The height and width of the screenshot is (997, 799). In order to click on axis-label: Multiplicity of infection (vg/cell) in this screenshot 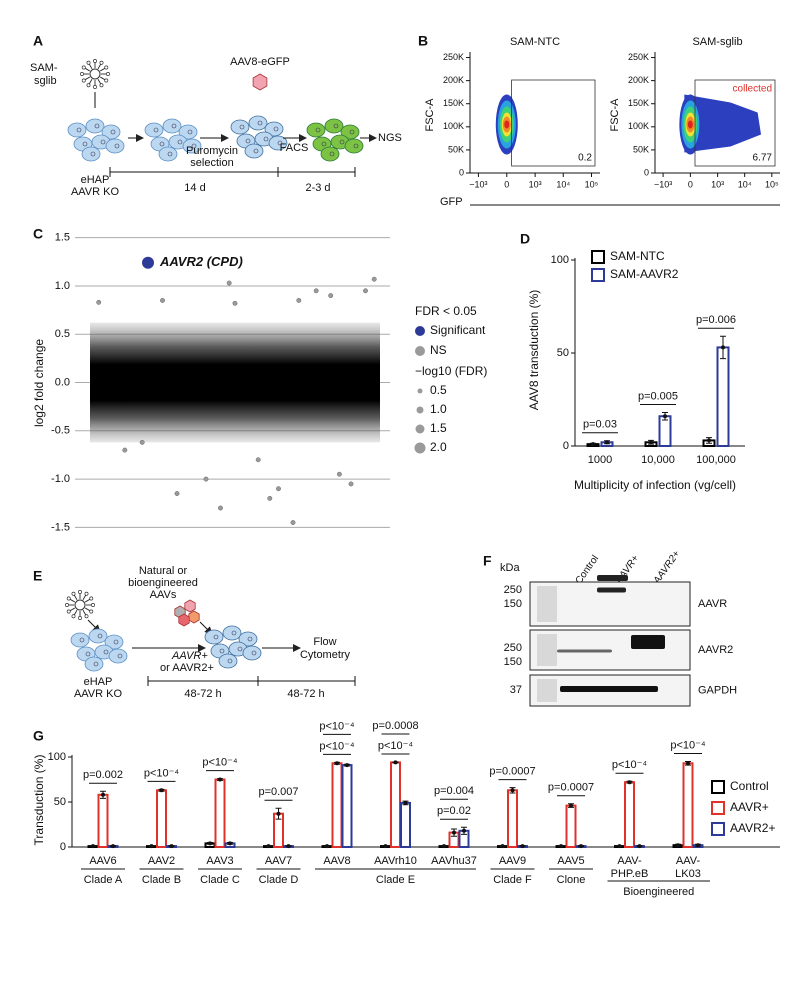, I will do `click(655, 485)`.